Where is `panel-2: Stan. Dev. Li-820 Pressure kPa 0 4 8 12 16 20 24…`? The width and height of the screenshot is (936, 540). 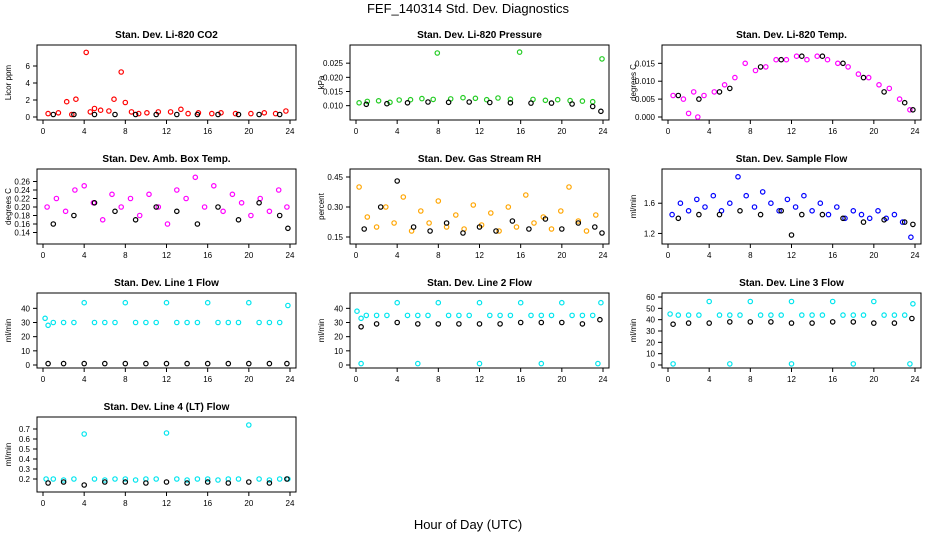
panel-2: Stan. Dev. Li-820 Pressure kPa 0 4 8 12 16 20 24… is located at coordinates (463, 83).